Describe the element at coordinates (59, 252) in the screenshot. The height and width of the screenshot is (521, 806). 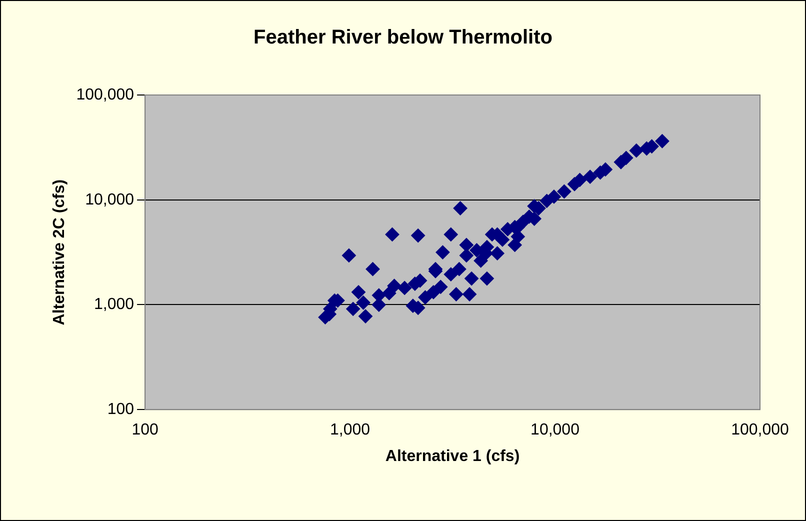
I see `y-axis-title: Alternative 2C (cfs)` at that location.